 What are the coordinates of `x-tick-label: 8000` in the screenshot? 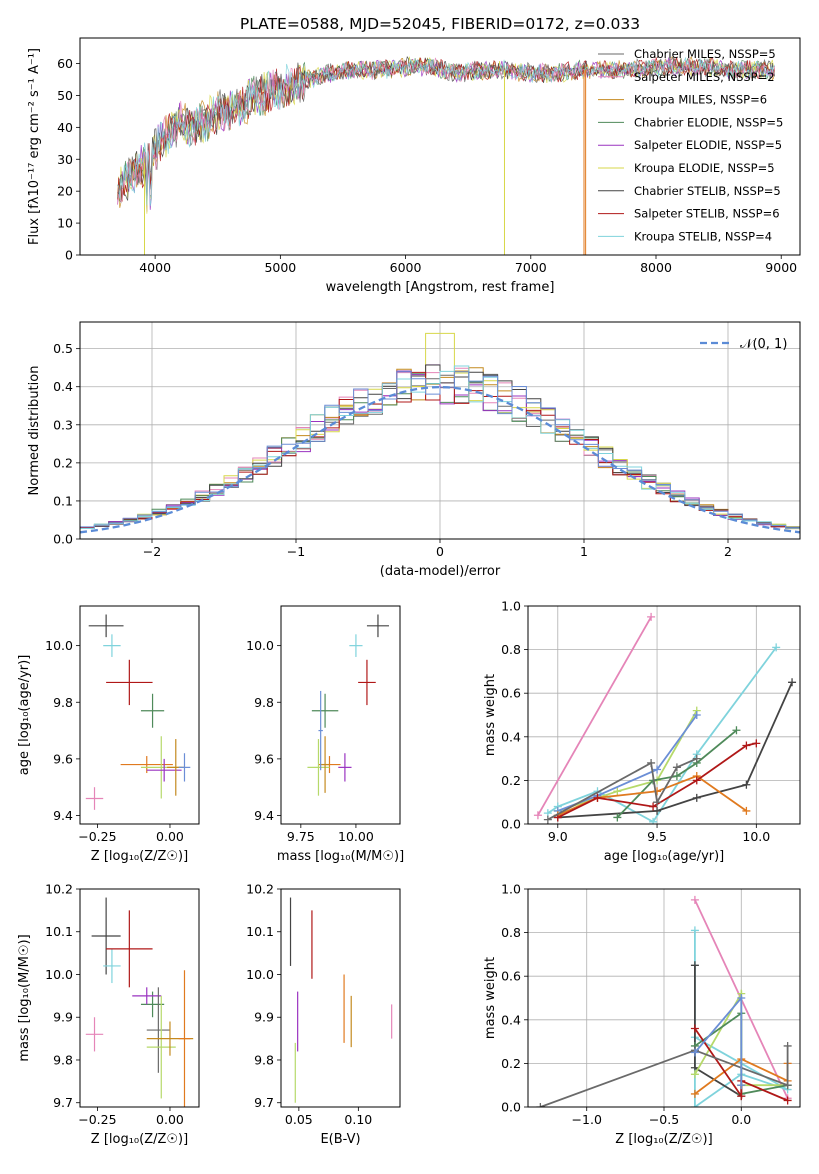 It's located at (656, 267).